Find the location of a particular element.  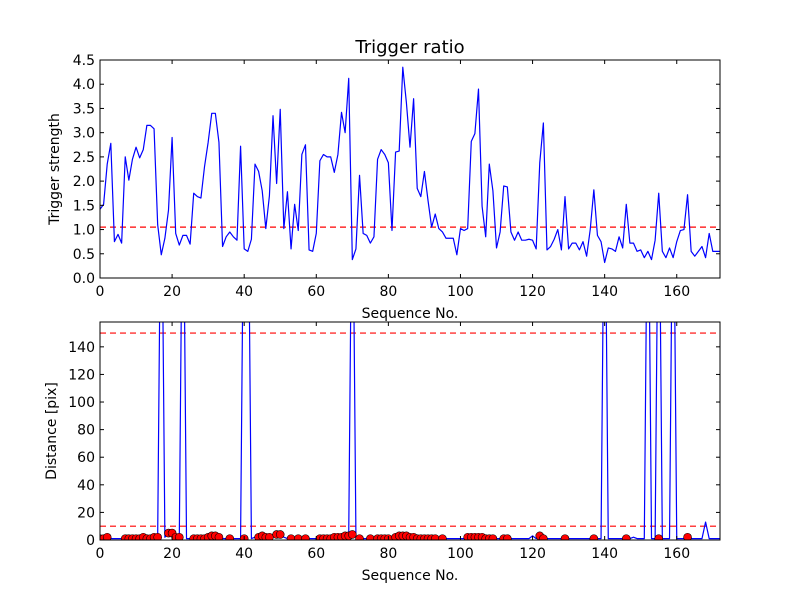

distance-y-tick-label: 40 is located at coordinates (86, 486).